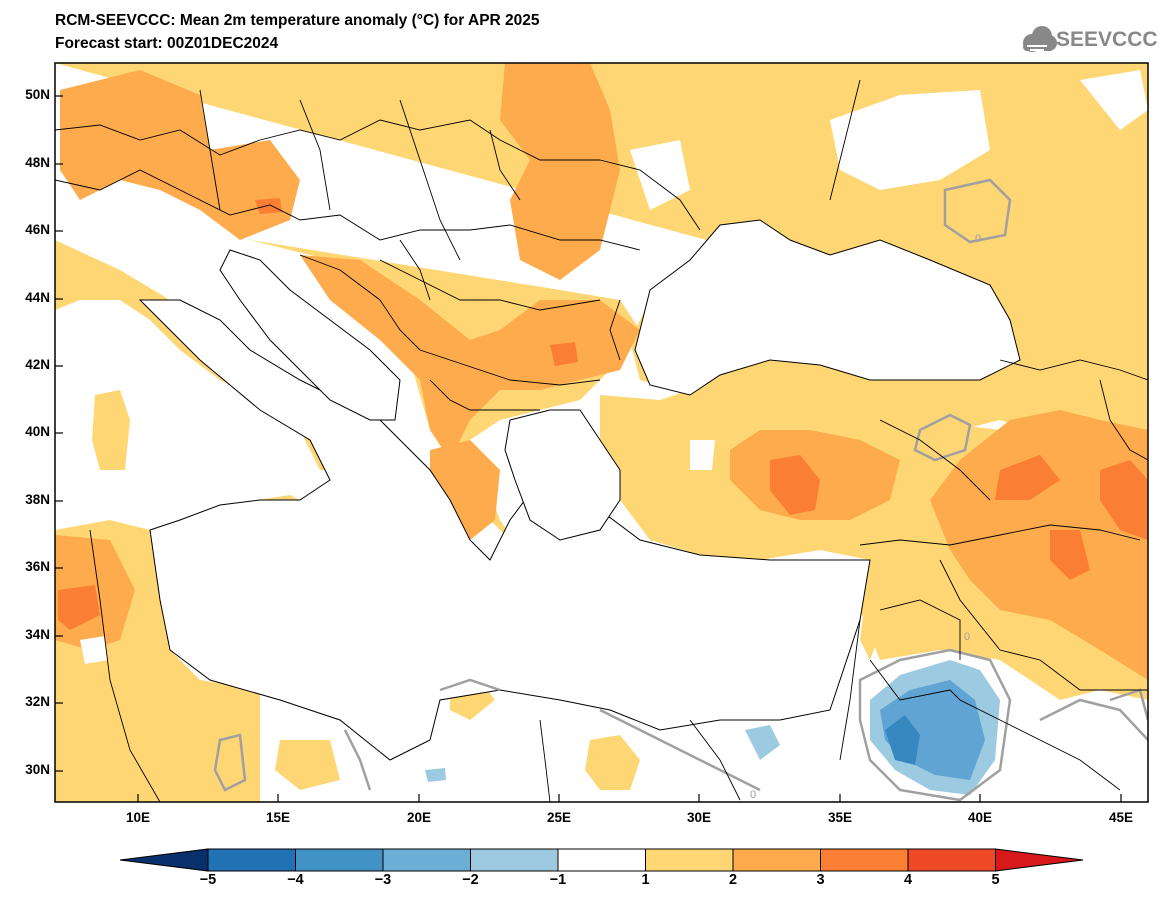  I want to click on colorbar-arrow-low, so click(164, 860).